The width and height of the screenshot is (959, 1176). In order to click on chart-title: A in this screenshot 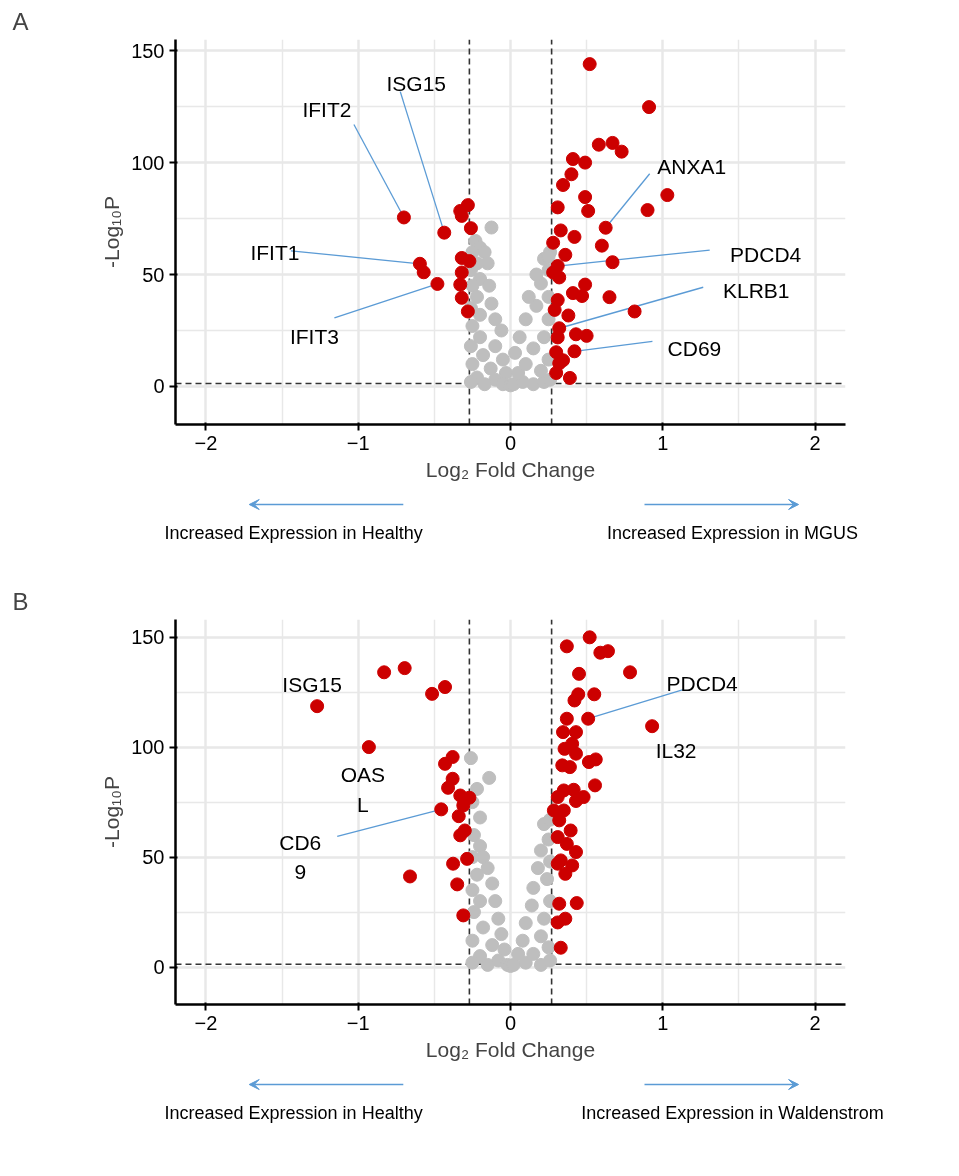, I will do `click(20, 21)`.